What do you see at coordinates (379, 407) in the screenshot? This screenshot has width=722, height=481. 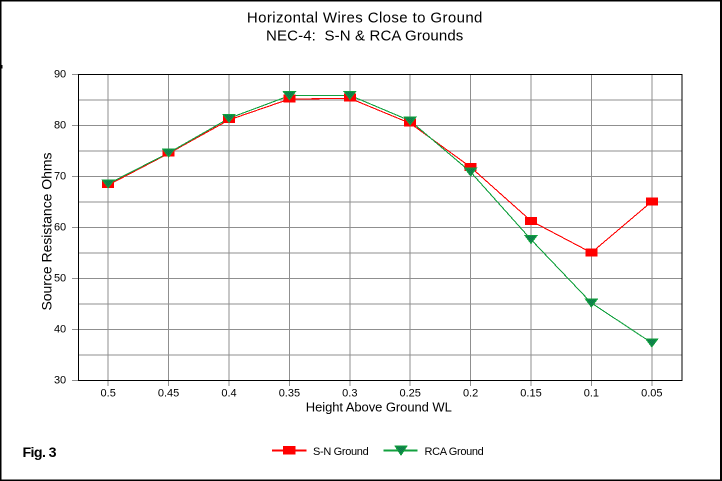 I see `svg-text: Height Above Ground WL` at bounding box center [379, 407].